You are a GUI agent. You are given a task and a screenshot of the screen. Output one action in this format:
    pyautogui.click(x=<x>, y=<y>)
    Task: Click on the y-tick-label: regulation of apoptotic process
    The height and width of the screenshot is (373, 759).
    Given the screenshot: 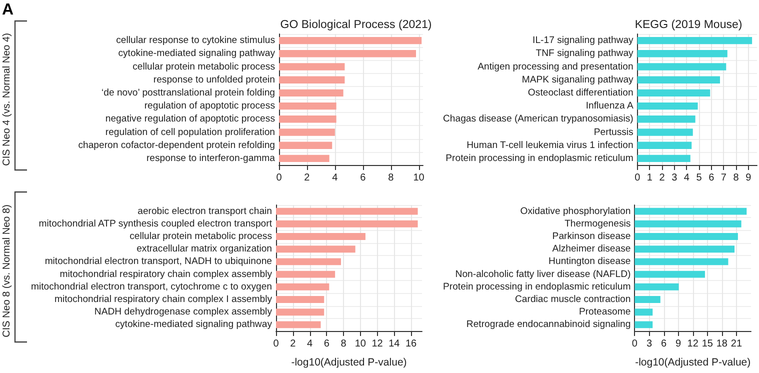 What is the action you would take?
    pyautogui.click(x=210, y=106)
    